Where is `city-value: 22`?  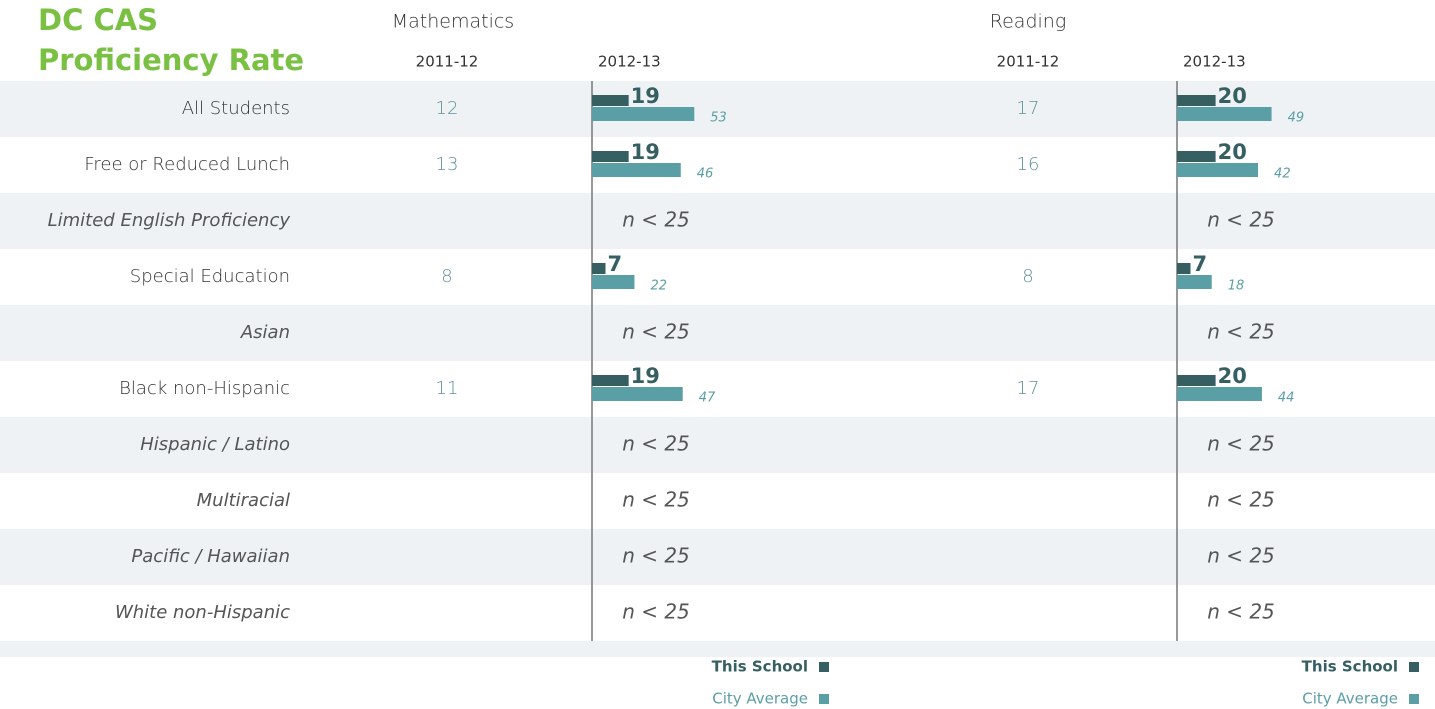
city-value: 22 is located at coordinates (658, 286).